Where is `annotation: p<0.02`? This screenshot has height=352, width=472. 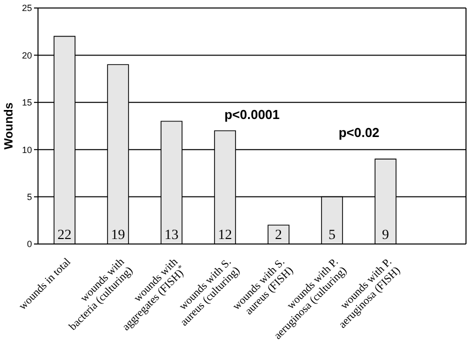 annotation: p<0.02 is located at coordinates (359, 133).